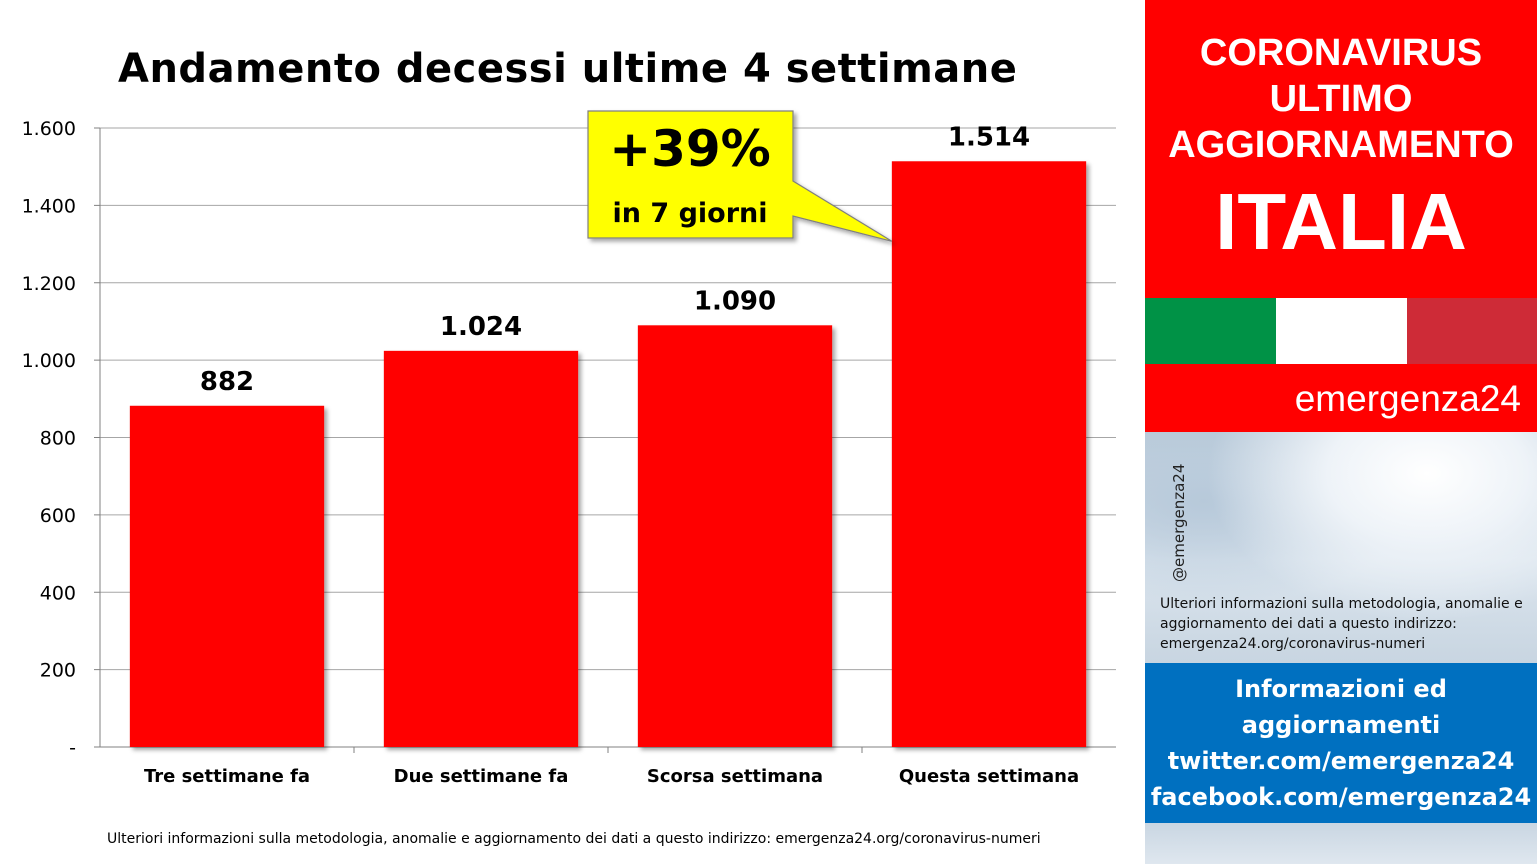 This screenshot has height=864, width=1537. I want to click on callout-subtext: in 7 giorni, so click(690, 213).